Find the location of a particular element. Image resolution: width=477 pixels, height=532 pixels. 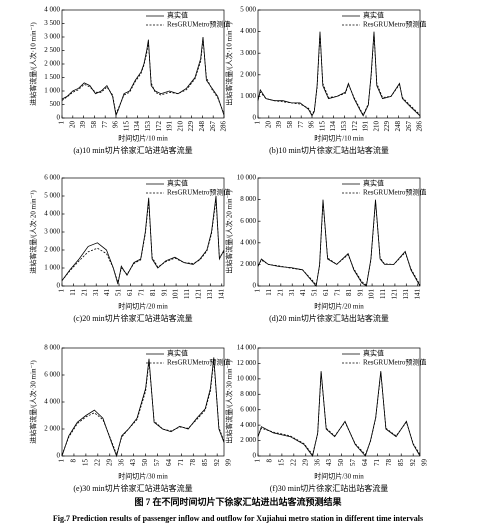

x-axis-label: 时间切片/20 min is located at coordinates (339, 306).